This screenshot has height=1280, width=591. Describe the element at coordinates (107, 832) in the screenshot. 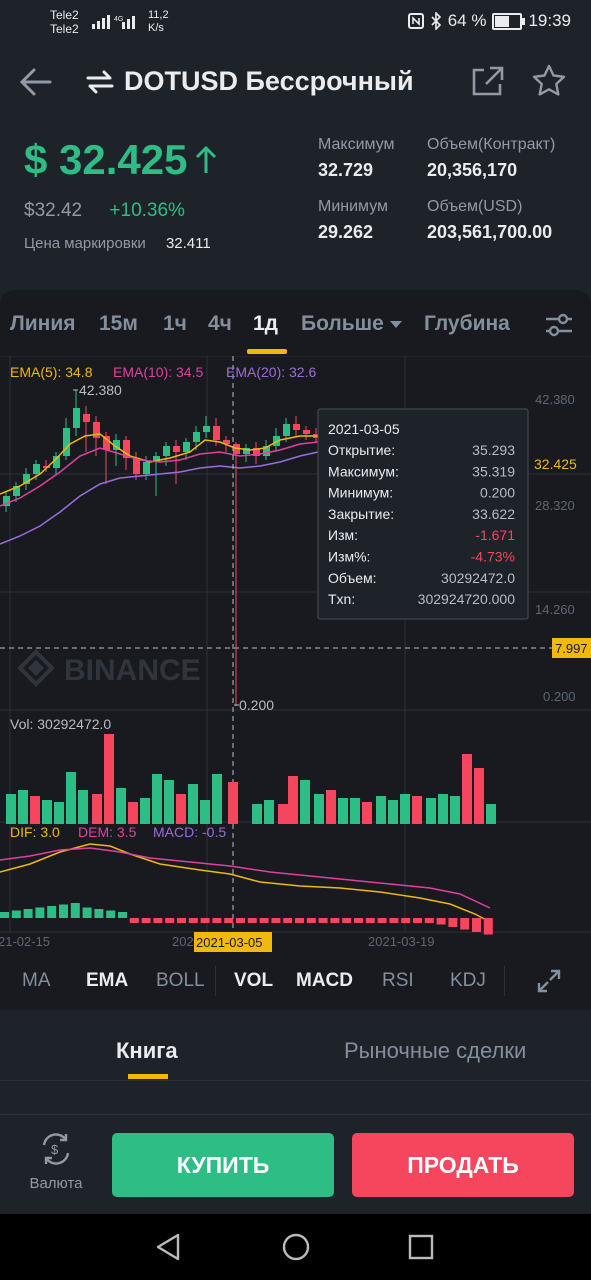

I see `dem-legend: DEM: 3.5` at that location.